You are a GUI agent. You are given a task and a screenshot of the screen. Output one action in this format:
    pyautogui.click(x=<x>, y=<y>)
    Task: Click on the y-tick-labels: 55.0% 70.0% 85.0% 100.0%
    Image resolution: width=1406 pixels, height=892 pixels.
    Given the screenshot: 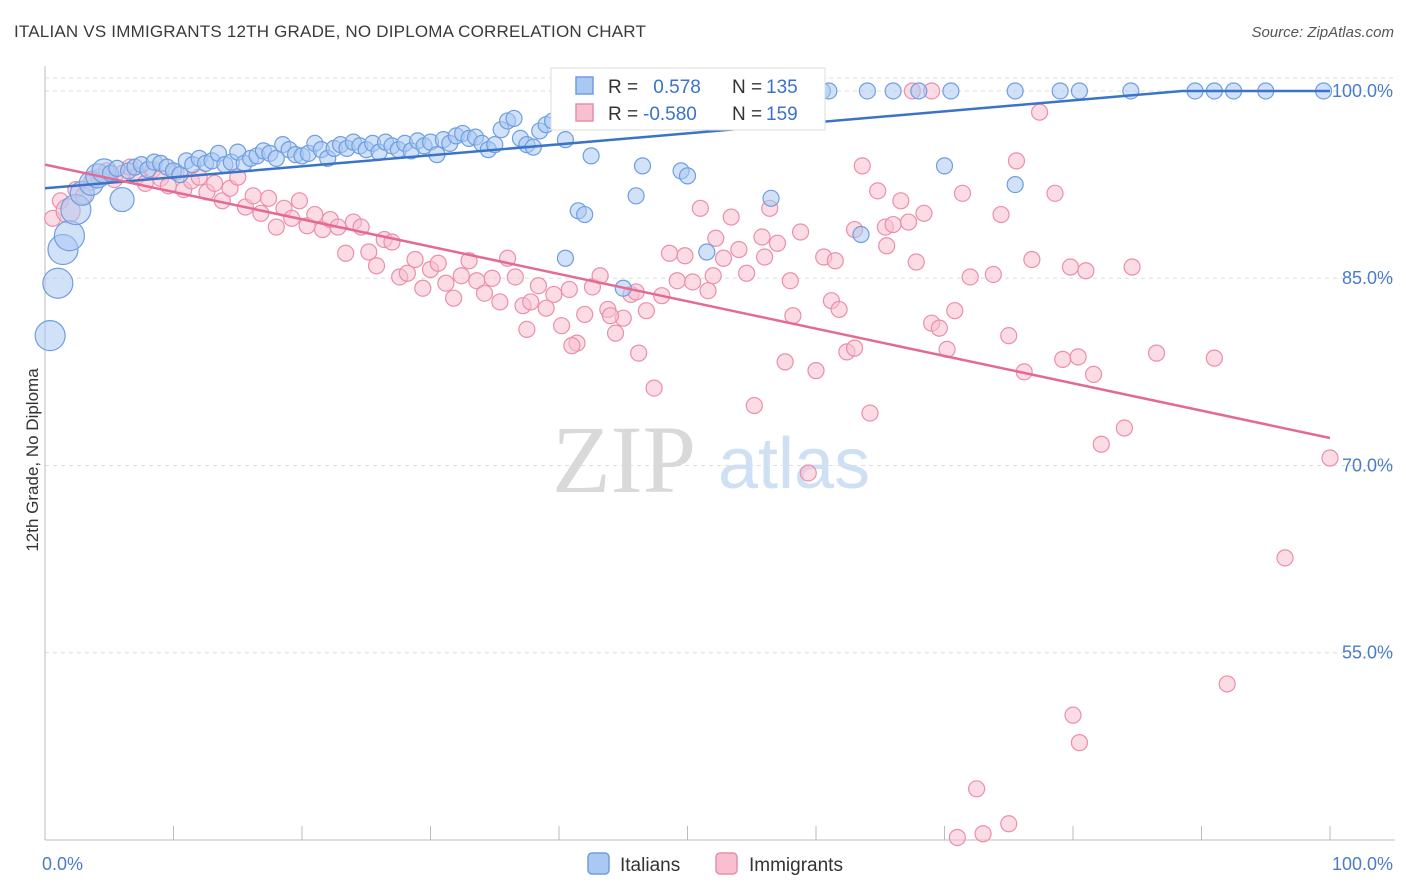 What is the action you would take?
    pyautogui.click(x=1362, y=372)
    